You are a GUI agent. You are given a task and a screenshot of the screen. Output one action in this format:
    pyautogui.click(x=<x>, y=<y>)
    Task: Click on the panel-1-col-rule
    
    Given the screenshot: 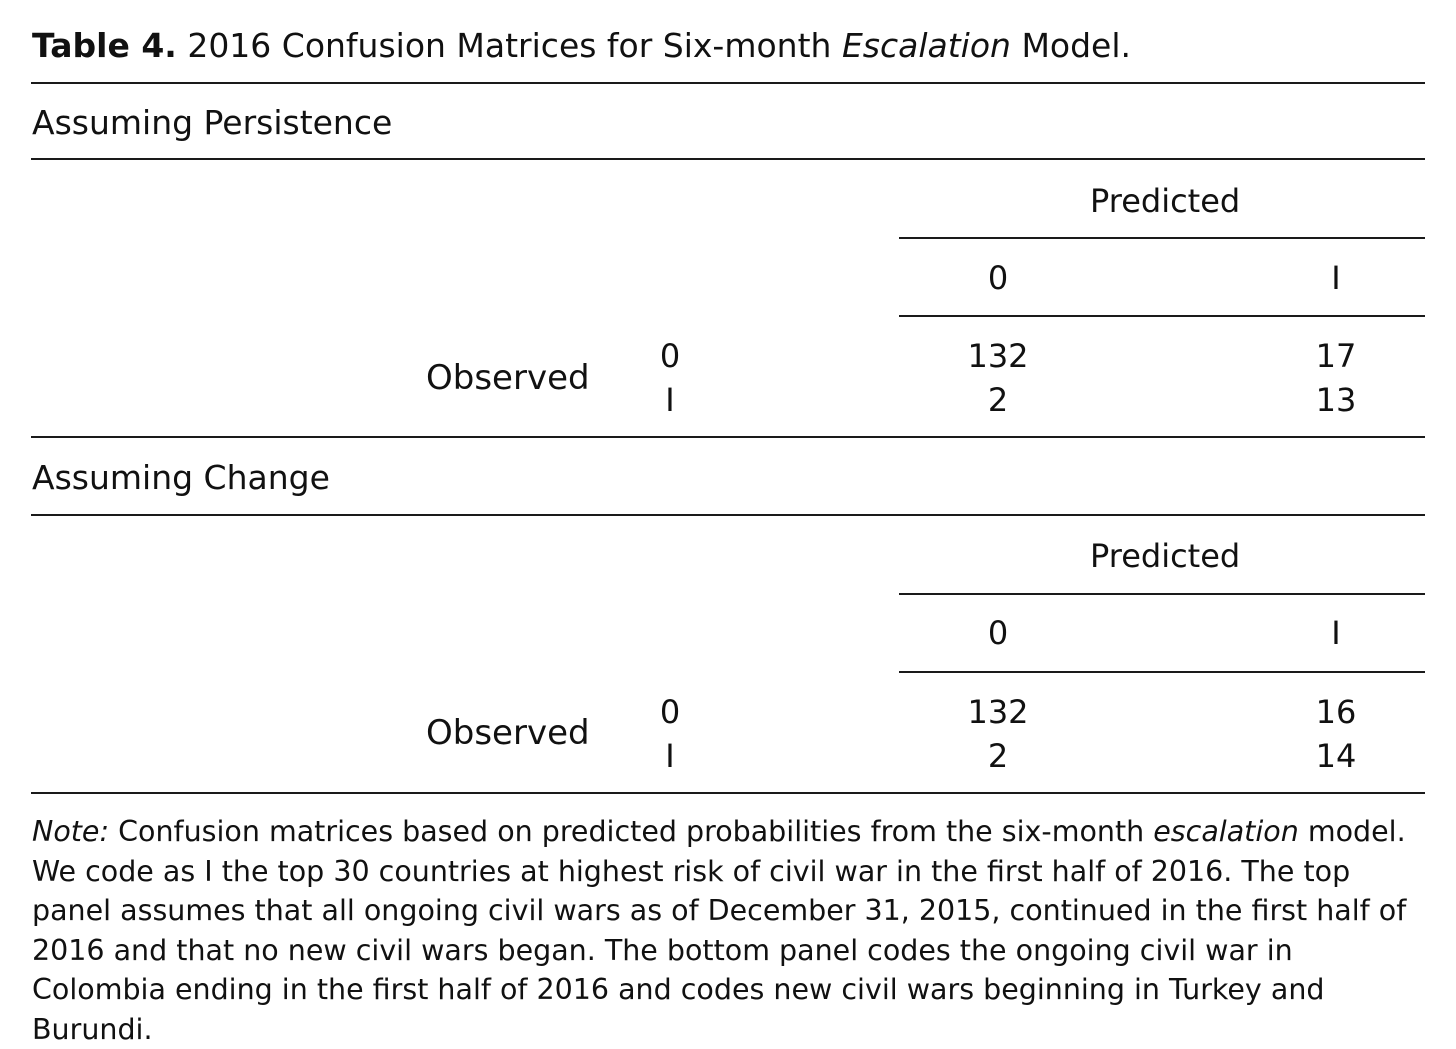 What is the action you would take?
    pyautogui.click(x=1162, y=316)
    